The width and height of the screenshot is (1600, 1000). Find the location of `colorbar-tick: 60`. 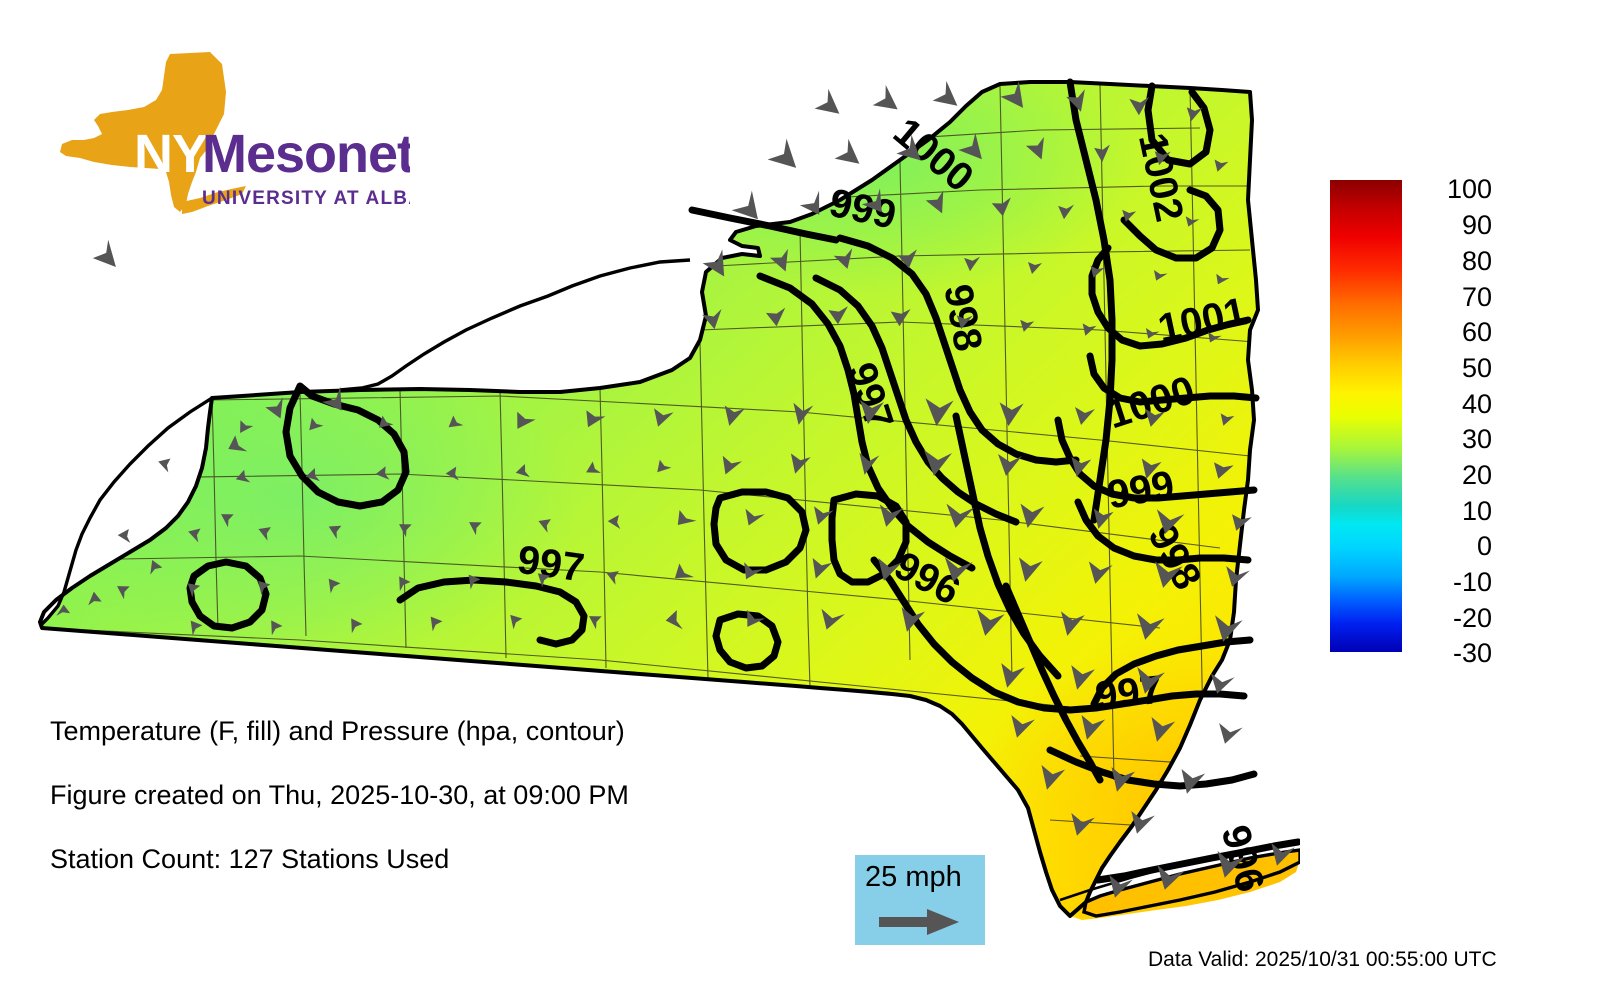

colorbar-tick: 60 is located at coordinates (1476, 332).